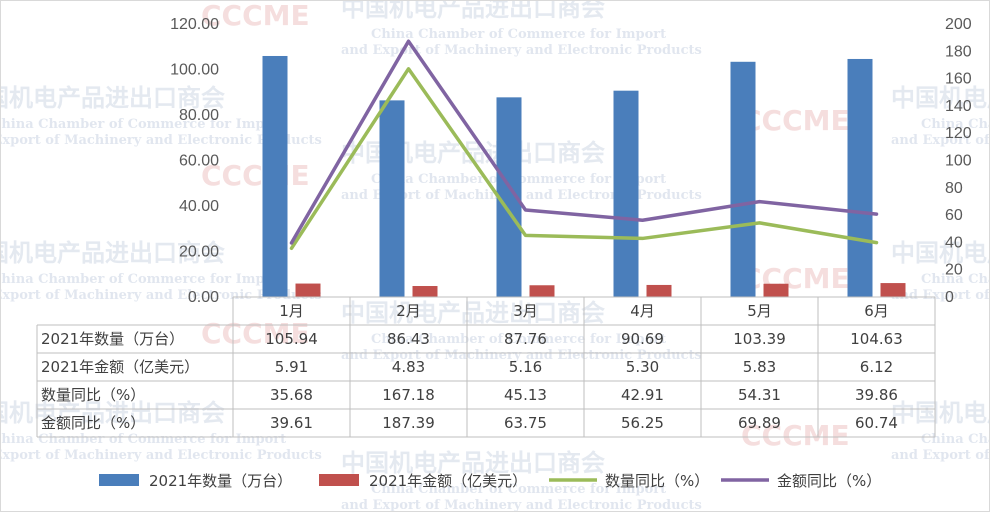 The width and height of the screenshot is (990, 512). What do you see at coordinates (958, 161) in the screenshot?
I see `y2-axis-tick-label: 100` at bounding box center [958, 161].